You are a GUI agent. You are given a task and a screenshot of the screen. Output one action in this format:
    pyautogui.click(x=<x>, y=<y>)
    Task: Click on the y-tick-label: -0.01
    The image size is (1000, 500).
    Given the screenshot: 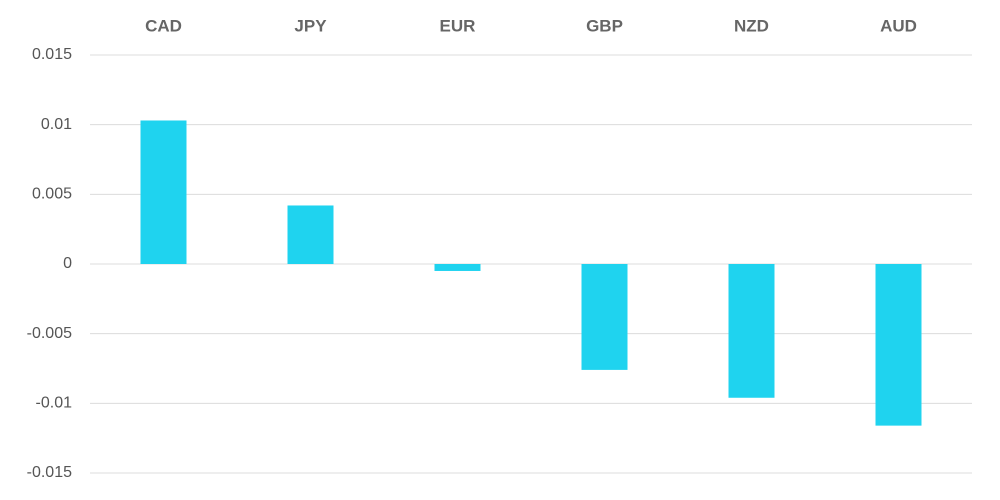 What is the action you would take?
    pyautogui.click(x=54, y=403)
    